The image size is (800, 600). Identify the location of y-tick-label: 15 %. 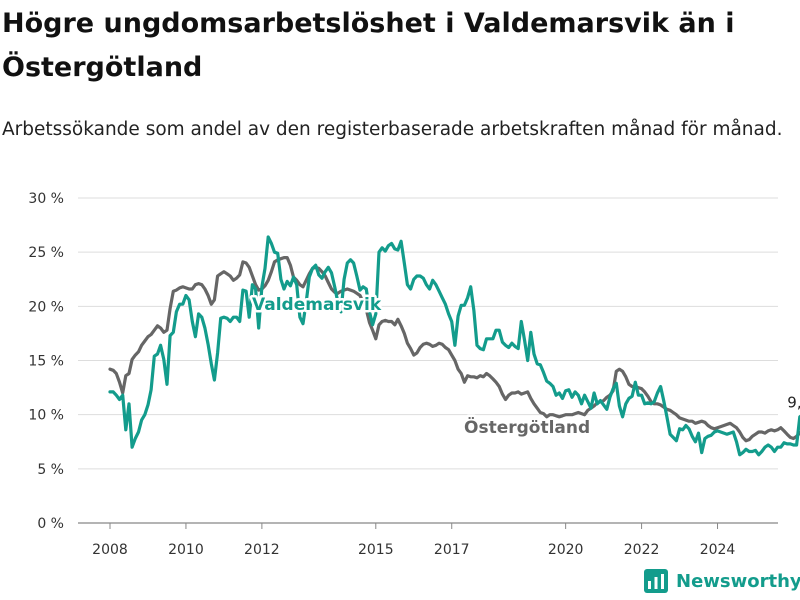
(46, 362).